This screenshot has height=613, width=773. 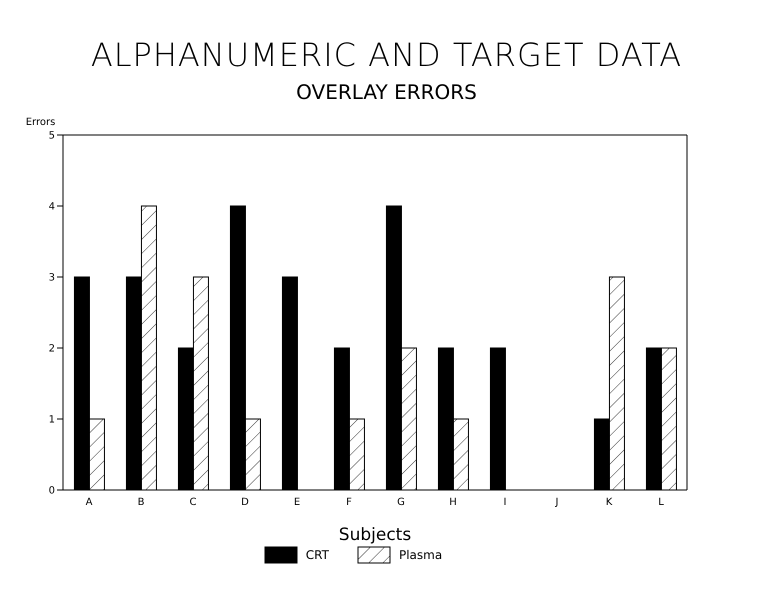 I want to click on chart-title: ALPHANUMERIC AND TARGET DATA, so click(x=387, y=54).